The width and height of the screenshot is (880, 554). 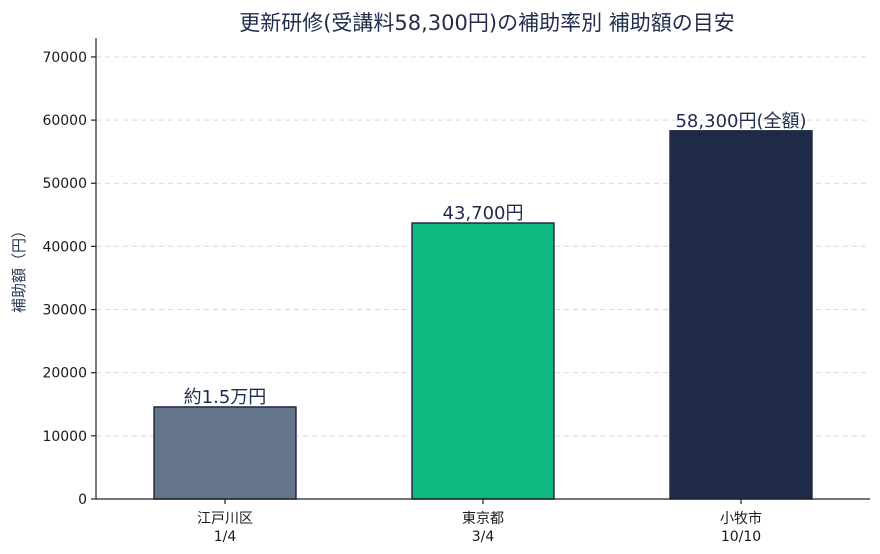 What do you see at coordinates (225, 537) in the screenshot?
I see `x-tick-sublabel: 1/4` at bounding box center [225, 537].